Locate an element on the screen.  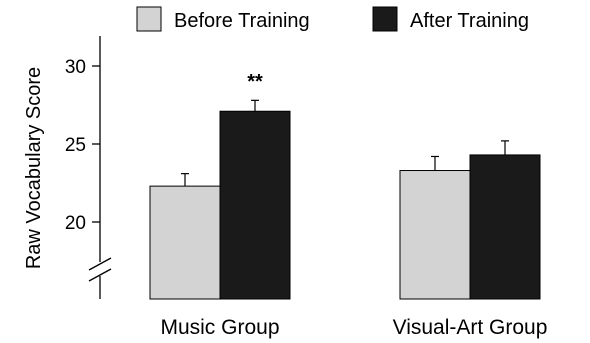
legend: Before Training After Training is located at coordinates (332, 19).